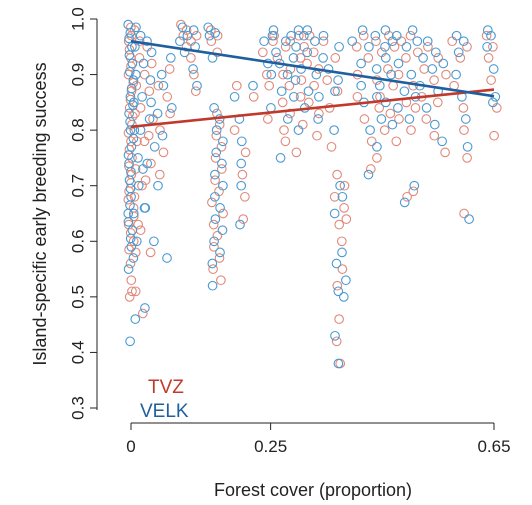  What do you see at coordinates (78, 19) in the screenshot?
I see `y-tick-label: 1.0` at bounding box center [78, 19].